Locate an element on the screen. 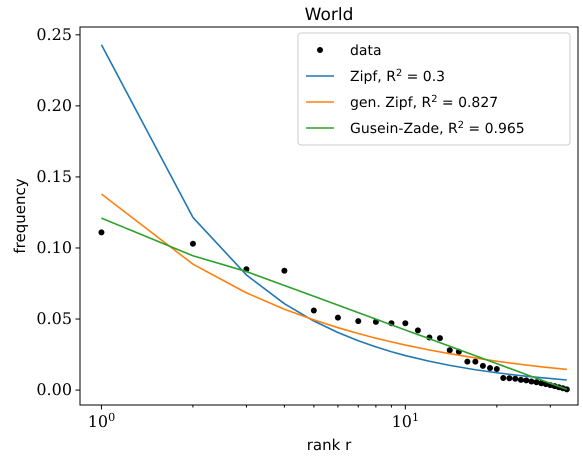  y-tick-label: 0.25 is located at coordinates (54, 34).